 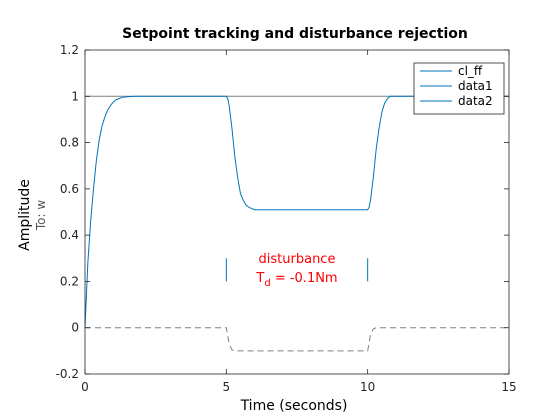 I want to click on legend-label: data2, so click(x=475, y=101).